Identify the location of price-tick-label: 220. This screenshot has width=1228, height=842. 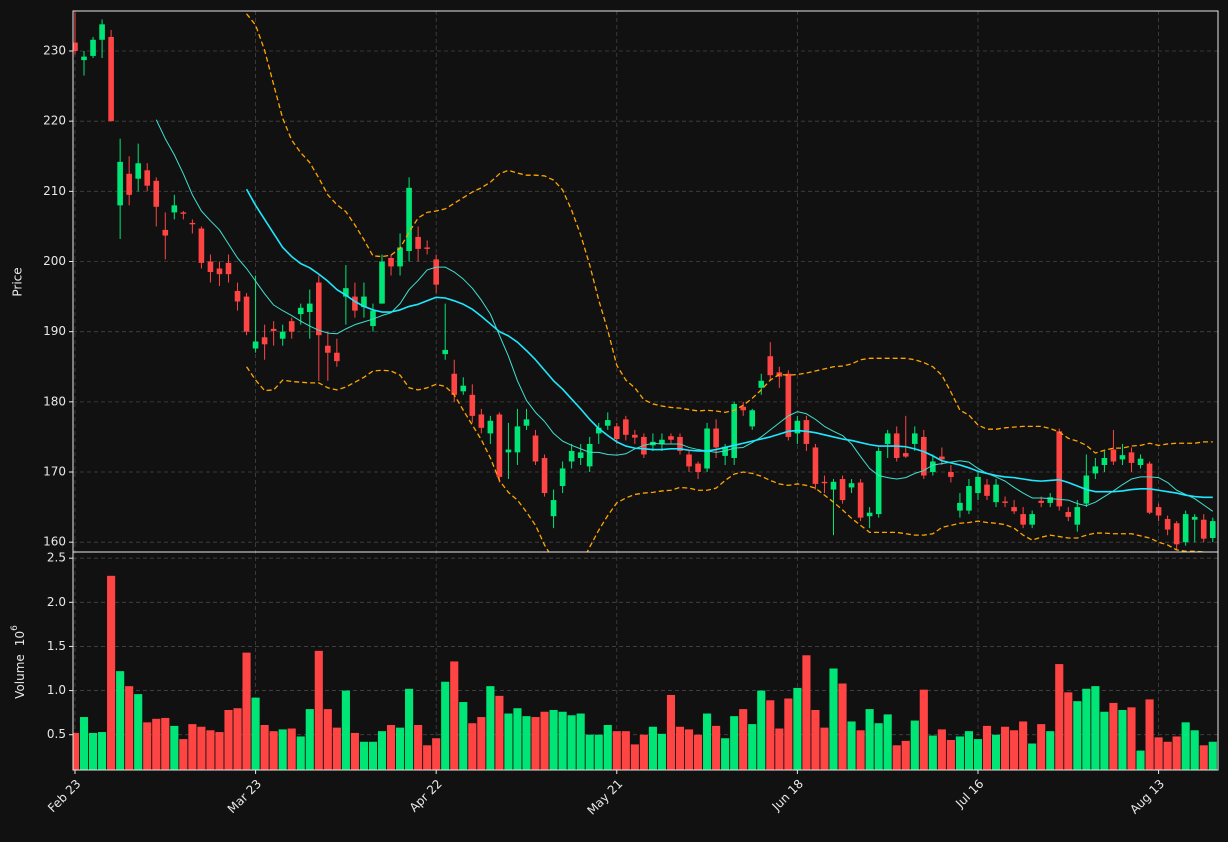
(54, 121).